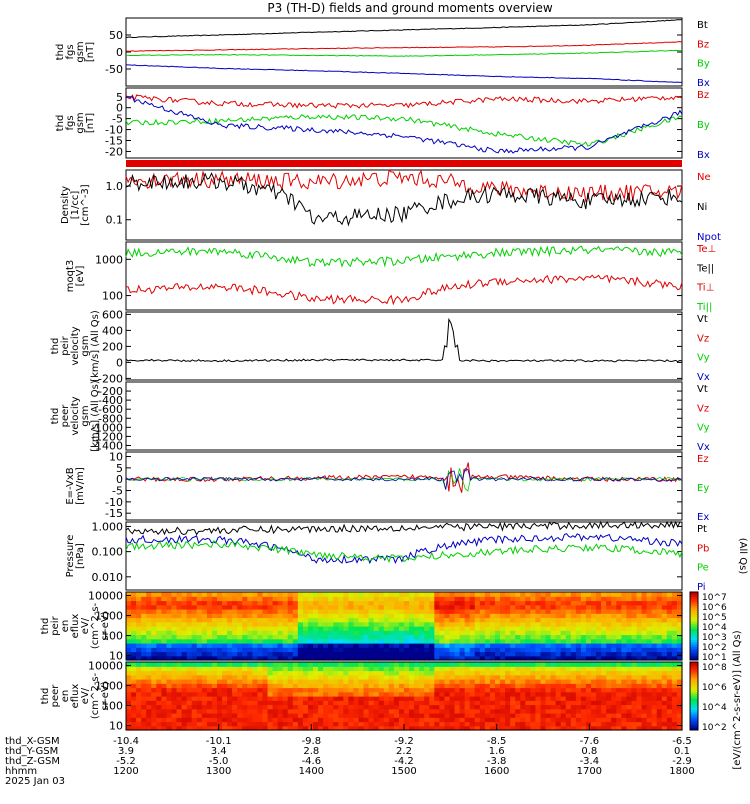 The width and height of the screenshot is (750, 804). Describe the element at coordinates (714, 658) in the screenshot. I see `colorbar-label: 10^1` at that location.